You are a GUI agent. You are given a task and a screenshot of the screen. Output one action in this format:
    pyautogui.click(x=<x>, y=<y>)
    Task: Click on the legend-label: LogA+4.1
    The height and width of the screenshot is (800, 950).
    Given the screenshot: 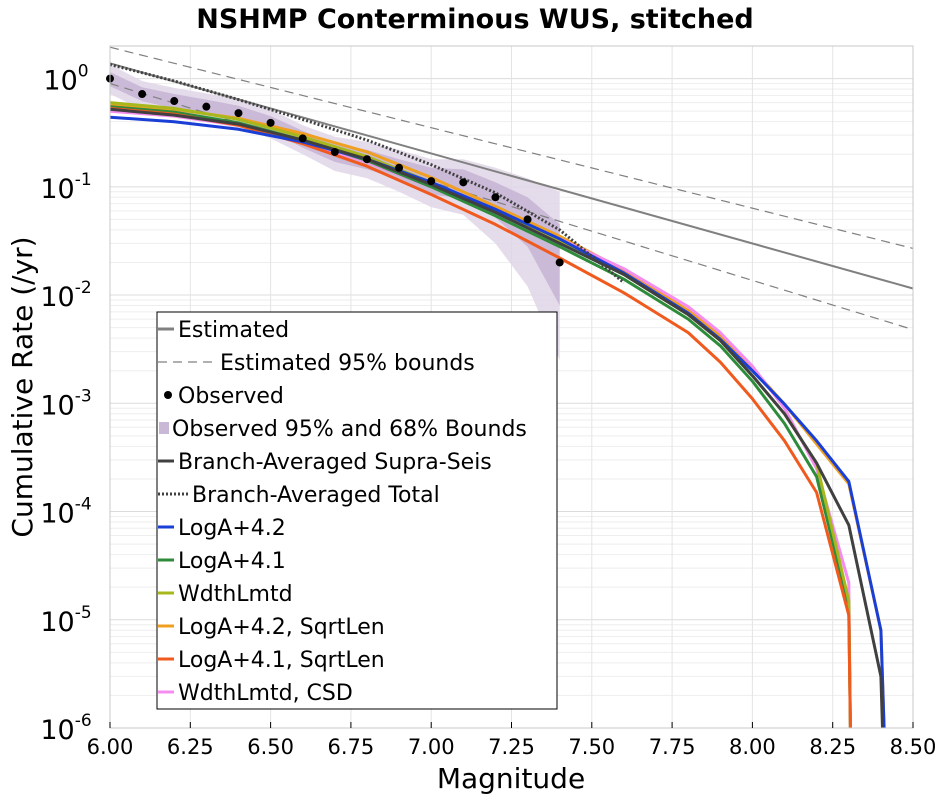 What is the action you would take?
    pyautogui.click(x=232, y=561)
    